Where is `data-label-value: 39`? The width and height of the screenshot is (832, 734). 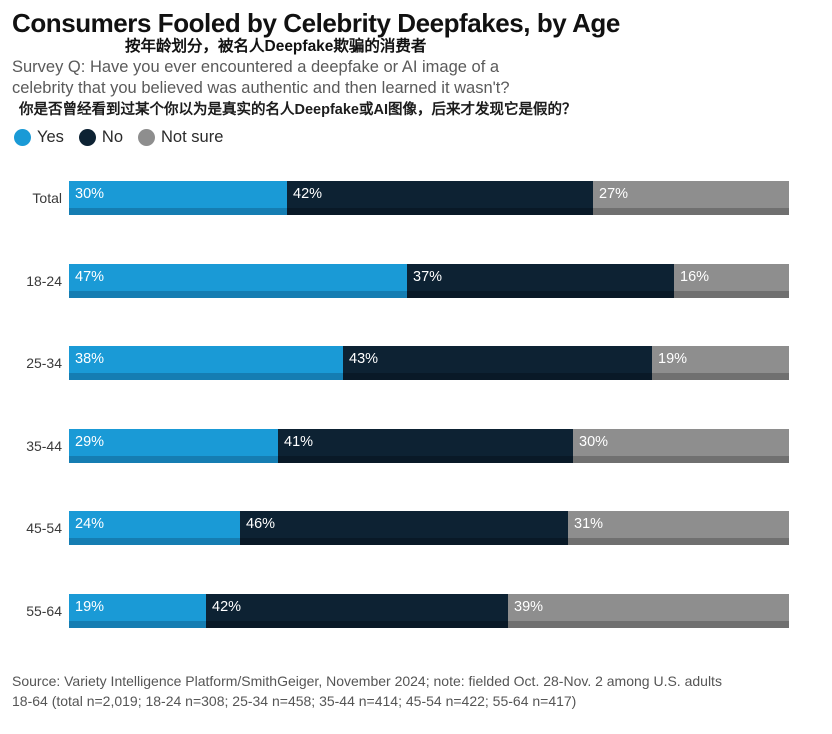 data-label-value: 39 is located at coordinates (522, 607).